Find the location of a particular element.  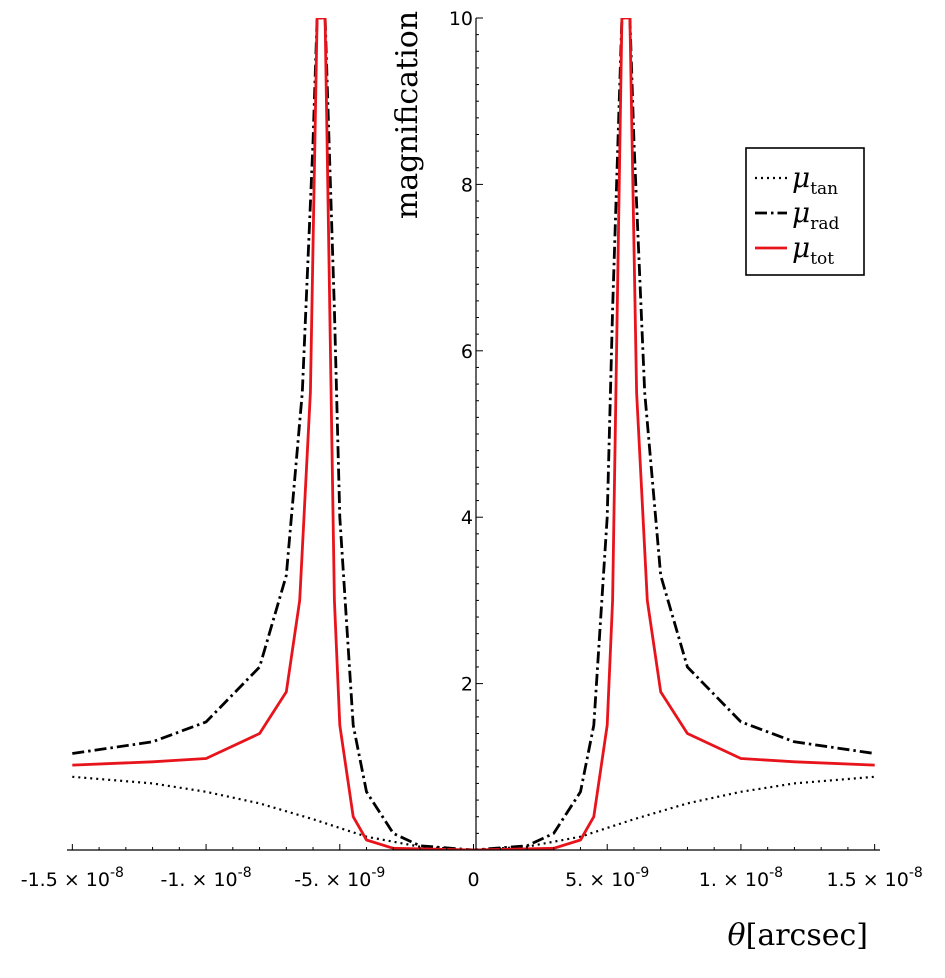

legend-label-tot: μtot is located at coordinates (813, 250).